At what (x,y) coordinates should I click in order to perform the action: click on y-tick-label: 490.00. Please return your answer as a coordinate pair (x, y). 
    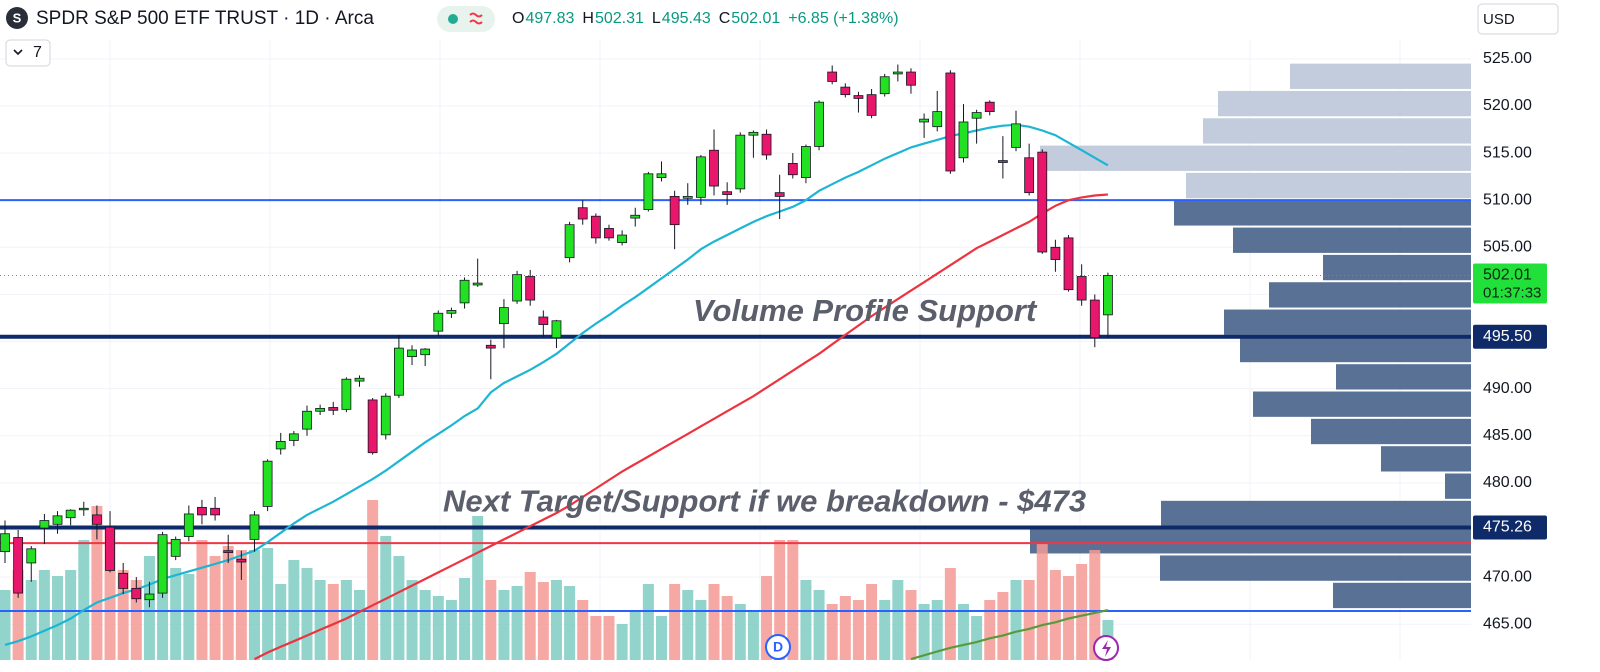
    Looking at the image, I should click on (1507, 388).